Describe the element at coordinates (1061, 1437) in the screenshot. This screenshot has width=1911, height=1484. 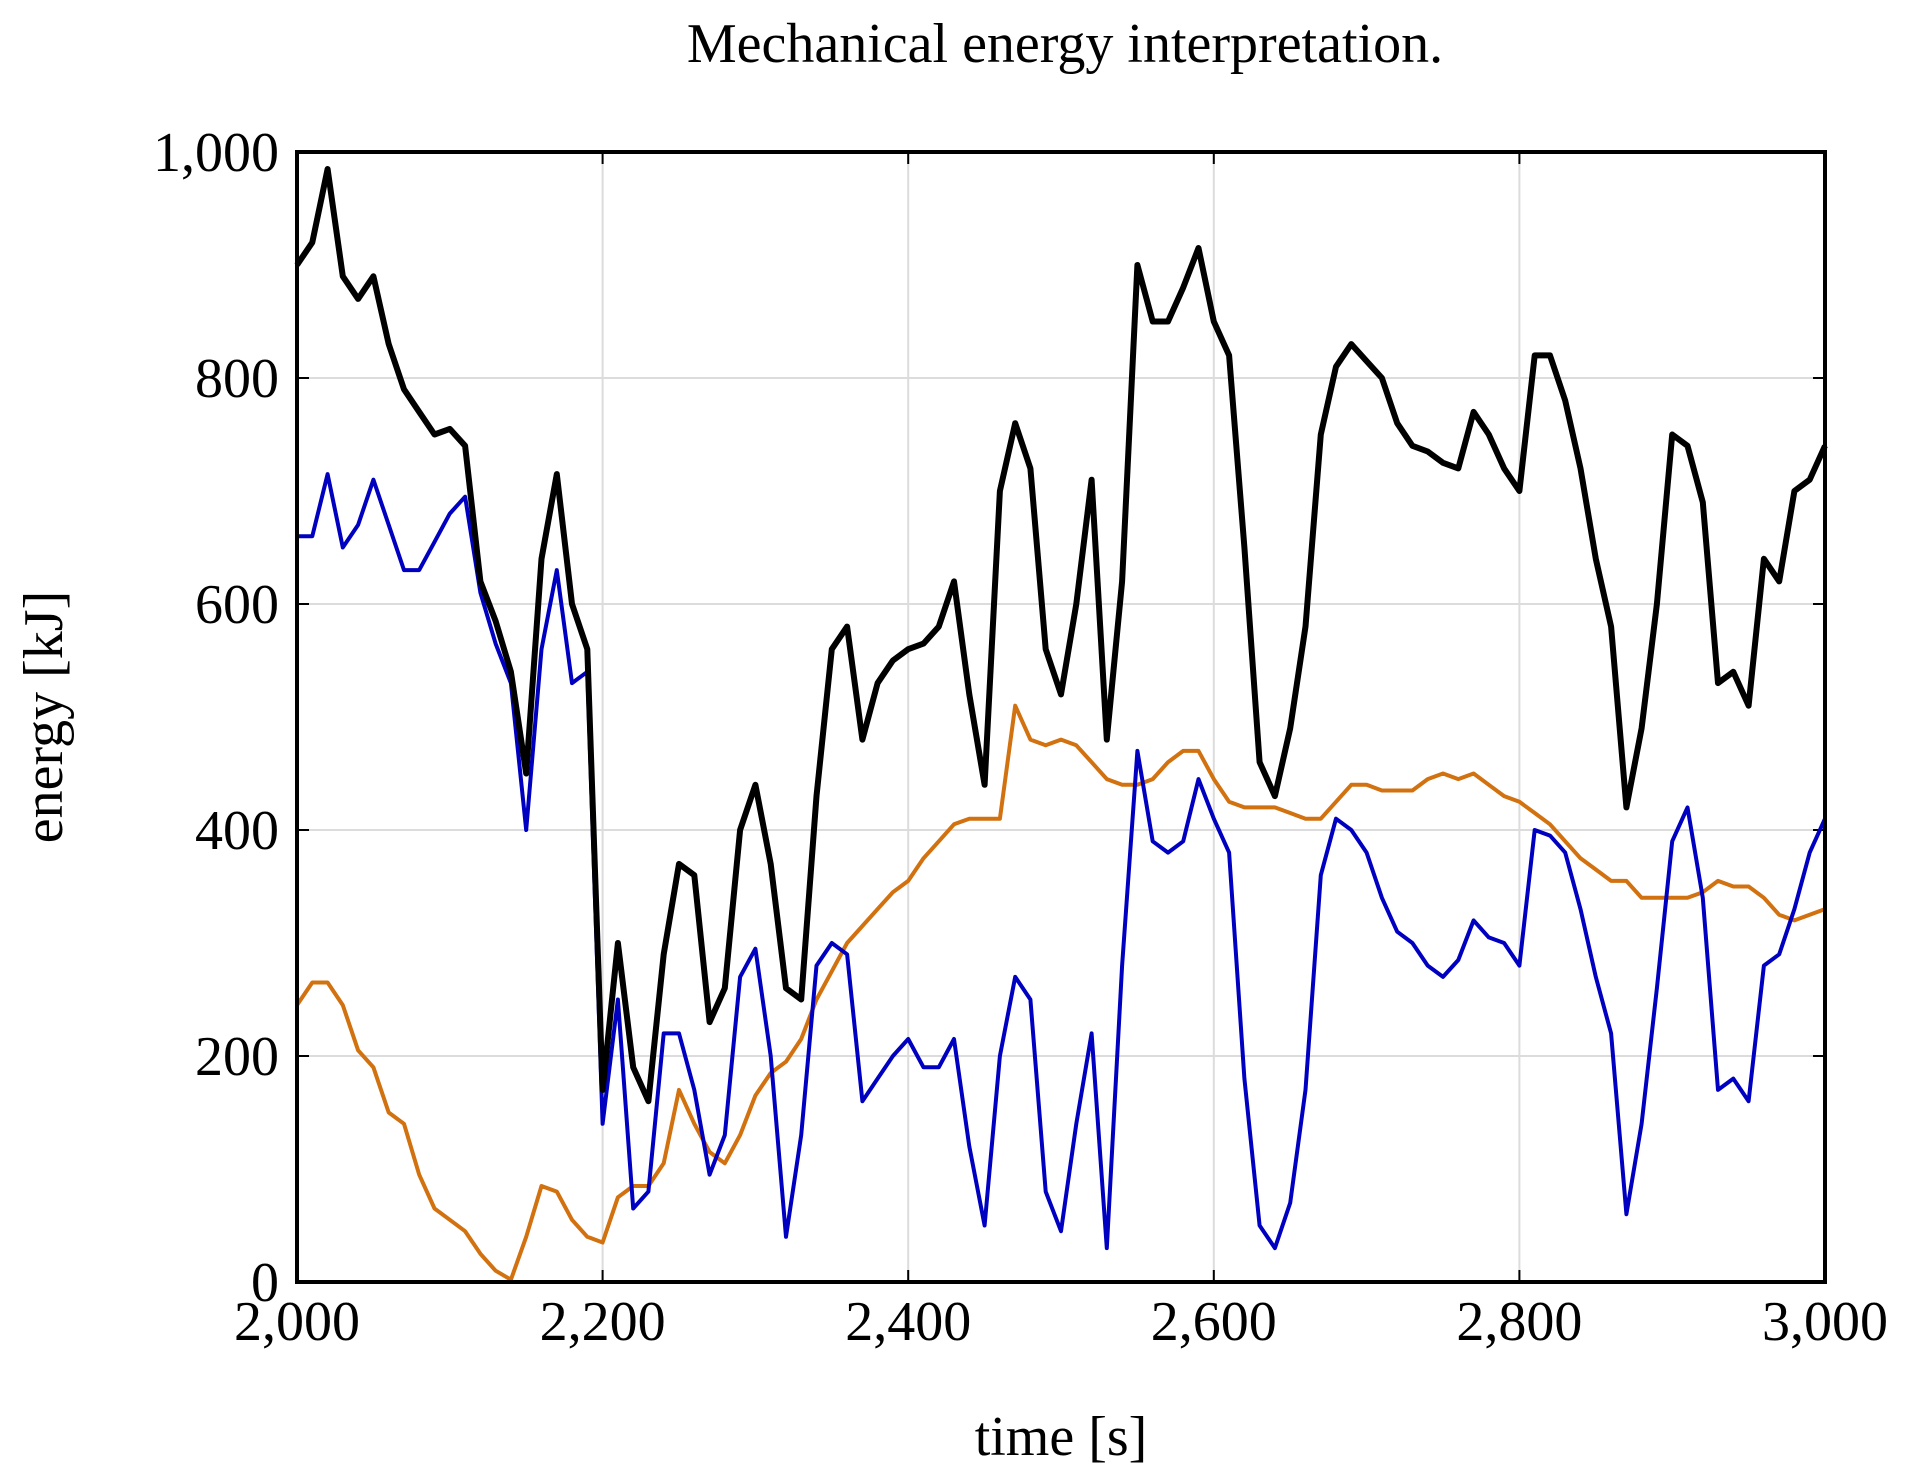
I see `x-axis-label: time [s]` at that location.